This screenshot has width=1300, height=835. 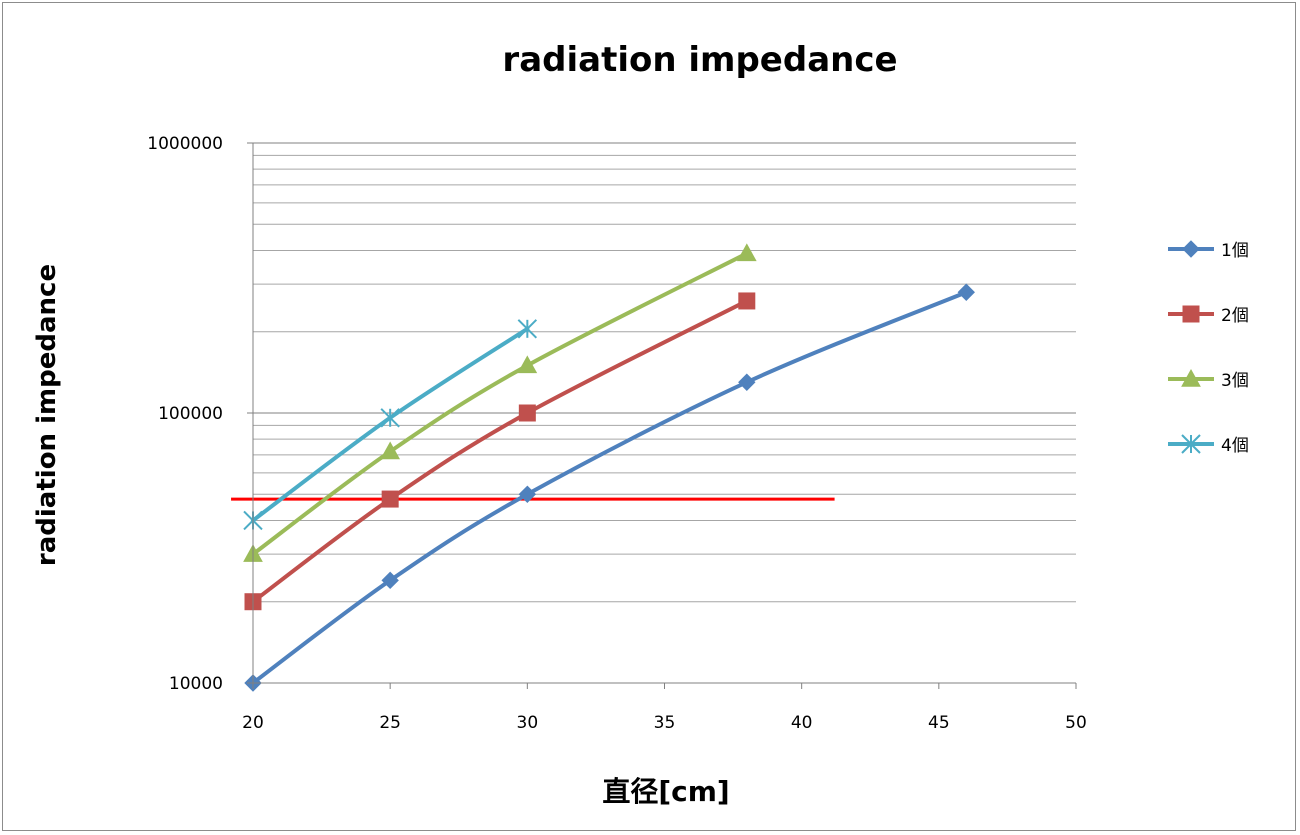 I want to click on series-3-line, so click(x=500, y=404).